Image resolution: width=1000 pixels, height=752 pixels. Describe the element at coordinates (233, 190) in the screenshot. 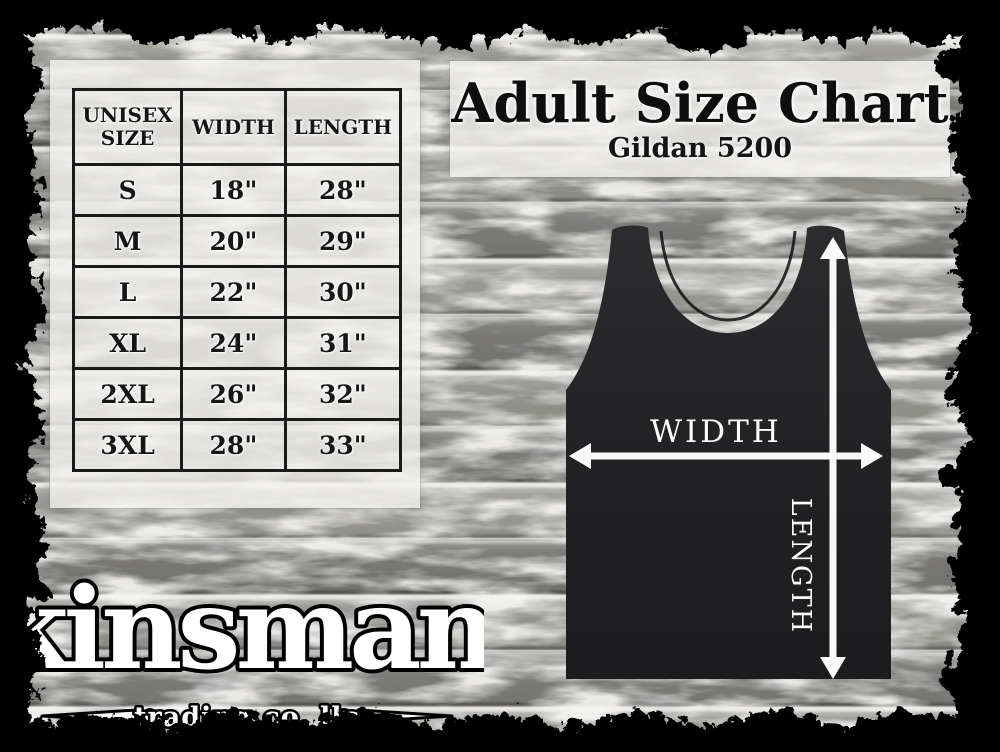

I see `width-cell: 18"` at that location.